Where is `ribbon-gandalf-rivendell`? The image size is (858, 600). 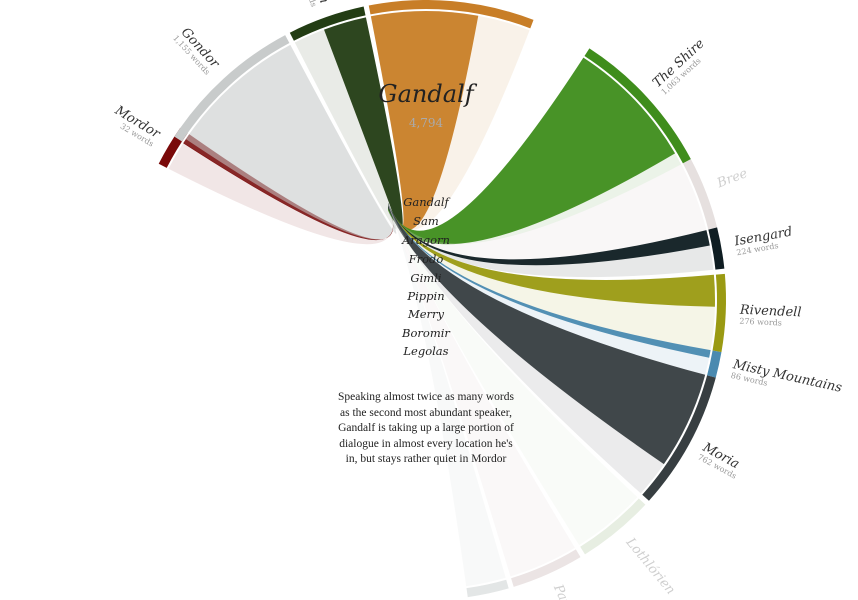
ribbon-gandalf-rivendell is located at coordinates (551, 255).